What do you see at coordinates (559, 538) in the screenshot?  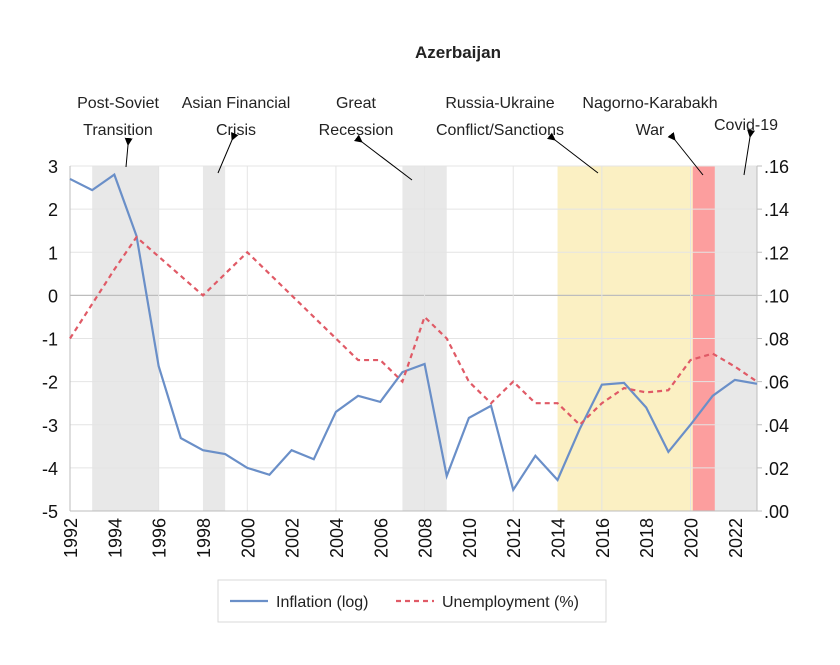 I see `x-tick: 2014` at bounding box center [559, 538].